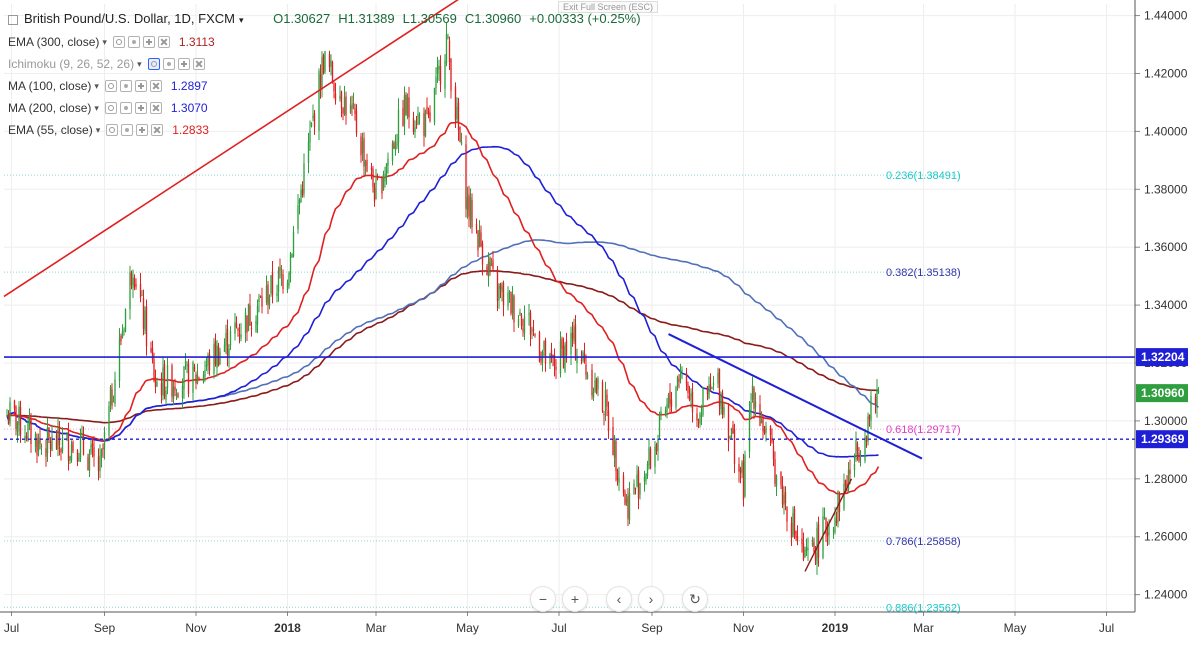 The height and width of the screenshot is (646, 1188). What do you see at coordinates (1166, 16) in the screenshot?
I see `y-tick-label: 1.44000` at bounding box center [1166, 16].